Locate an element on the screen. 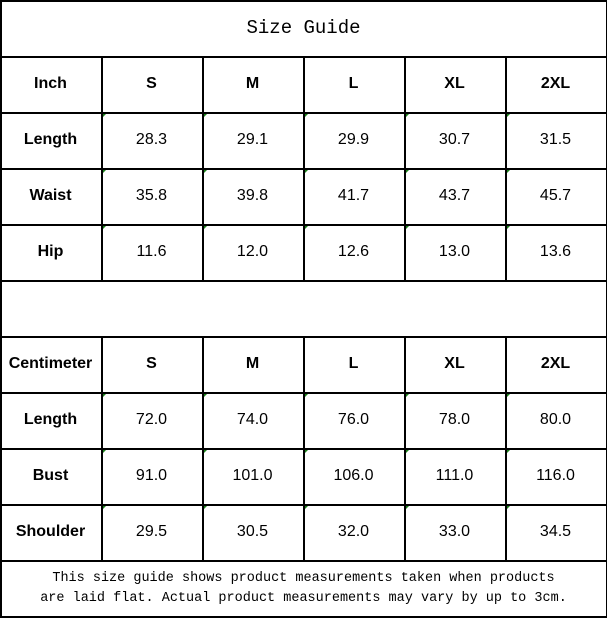  table-cell: 45.7 is located at coordinates (555, 195).